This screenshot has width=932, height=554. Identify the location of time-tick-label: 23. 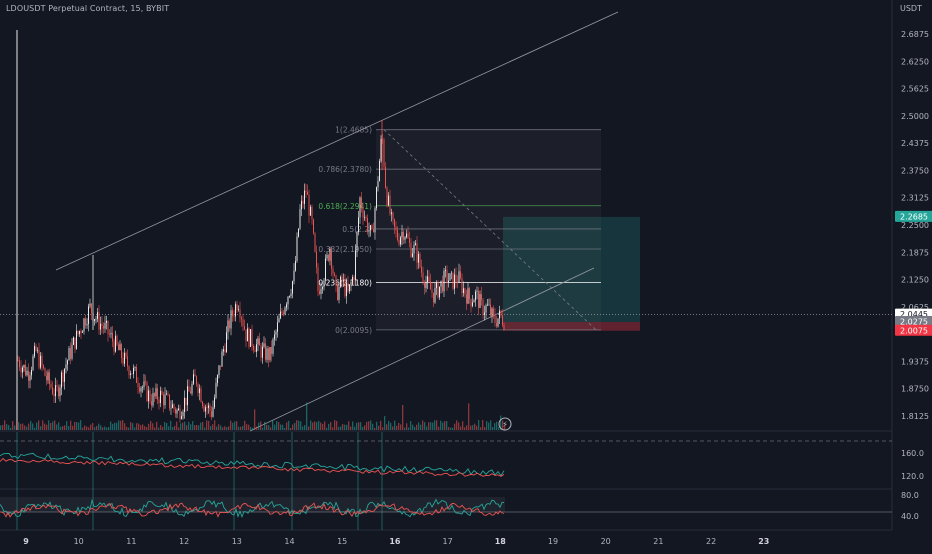
(763, 541).